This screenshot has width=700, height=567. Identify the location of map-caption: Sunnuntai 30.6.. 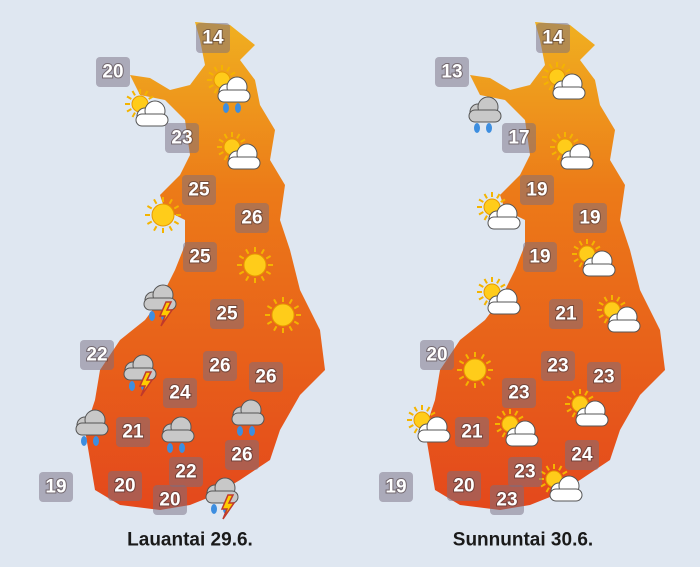
(523, 540).